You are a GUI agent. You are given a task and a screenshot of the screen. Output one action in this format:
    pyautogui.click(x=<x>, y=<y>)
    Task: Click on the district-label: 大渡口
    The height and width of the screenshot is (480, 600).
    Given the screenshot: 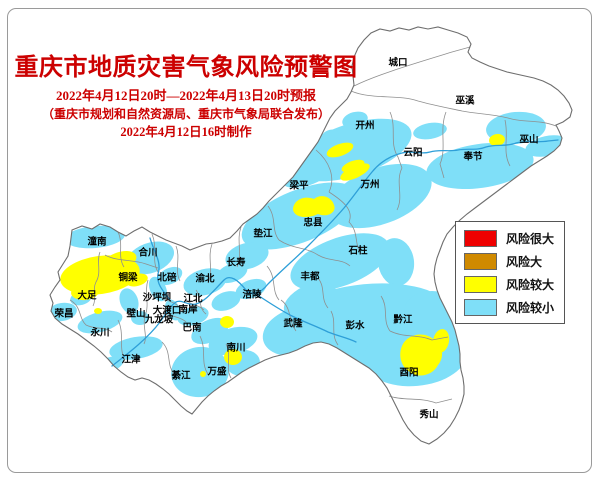 What is the action you would take?
    pyautogui.click(x=167, y=311)
    